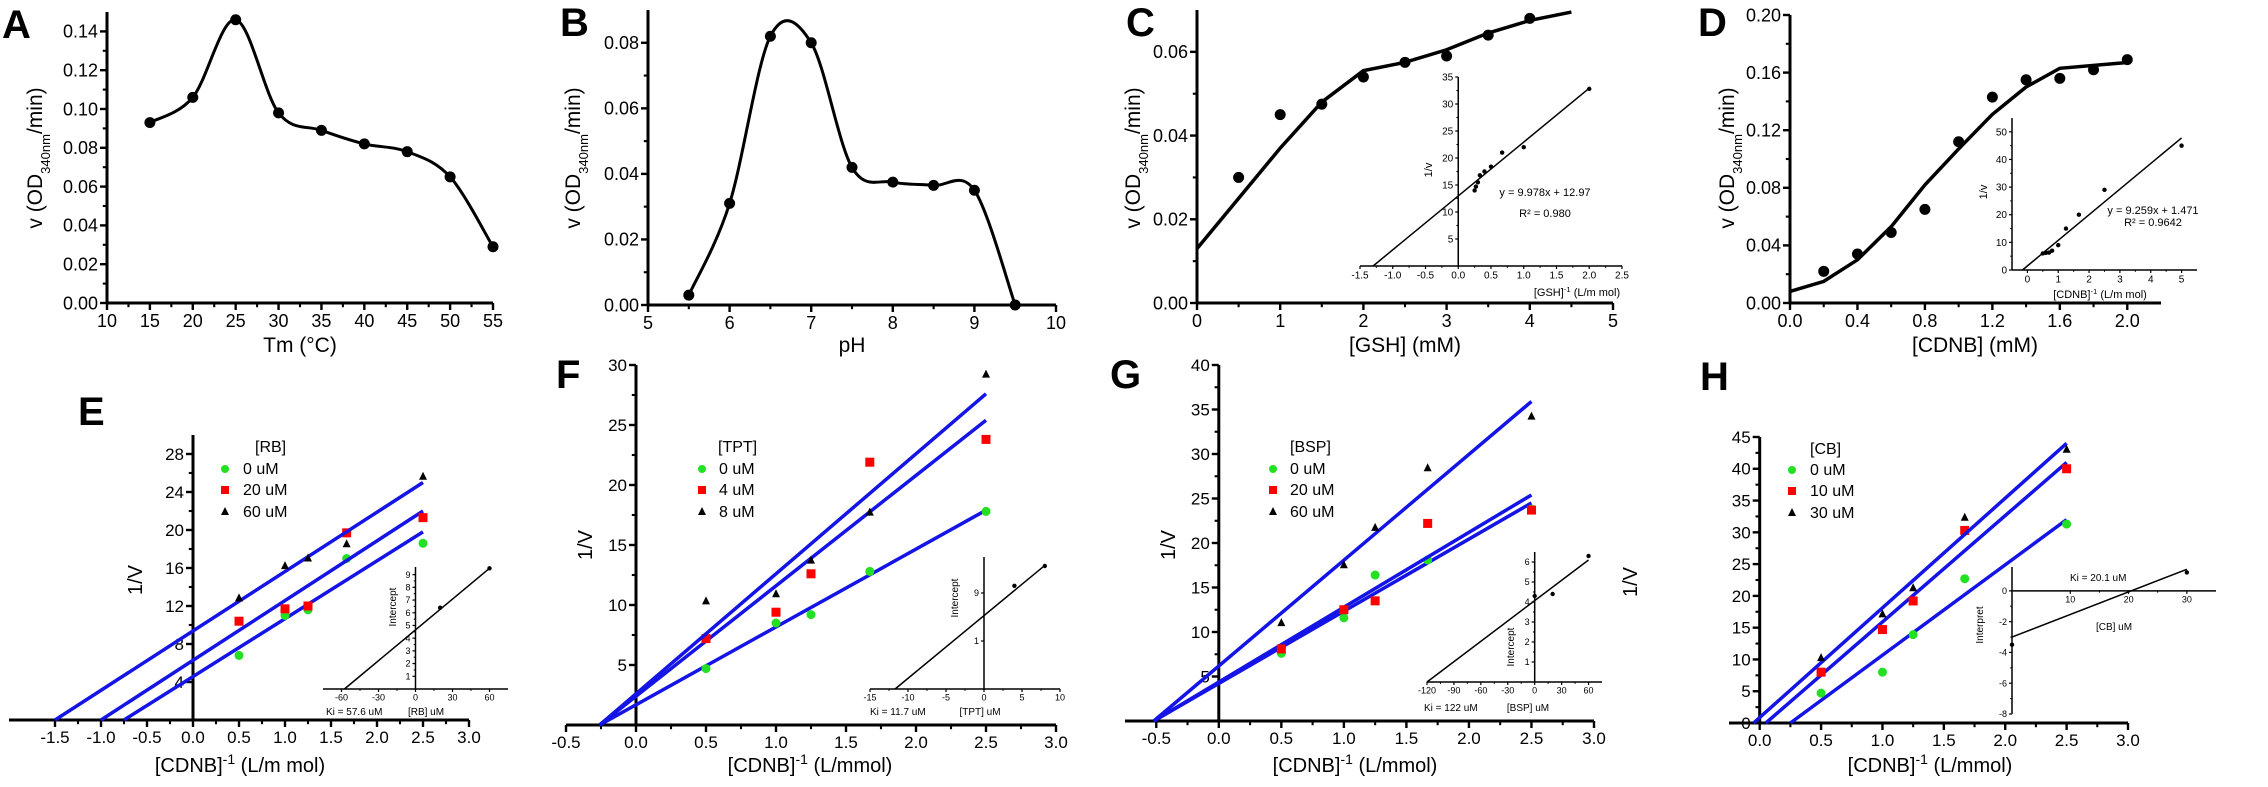 This screenshot has height=787, width=2268. What do you see at coordinates (1741, 437) in the screenshot?
I see `y-tick-label: 45` at bounding box center [1741, 437].